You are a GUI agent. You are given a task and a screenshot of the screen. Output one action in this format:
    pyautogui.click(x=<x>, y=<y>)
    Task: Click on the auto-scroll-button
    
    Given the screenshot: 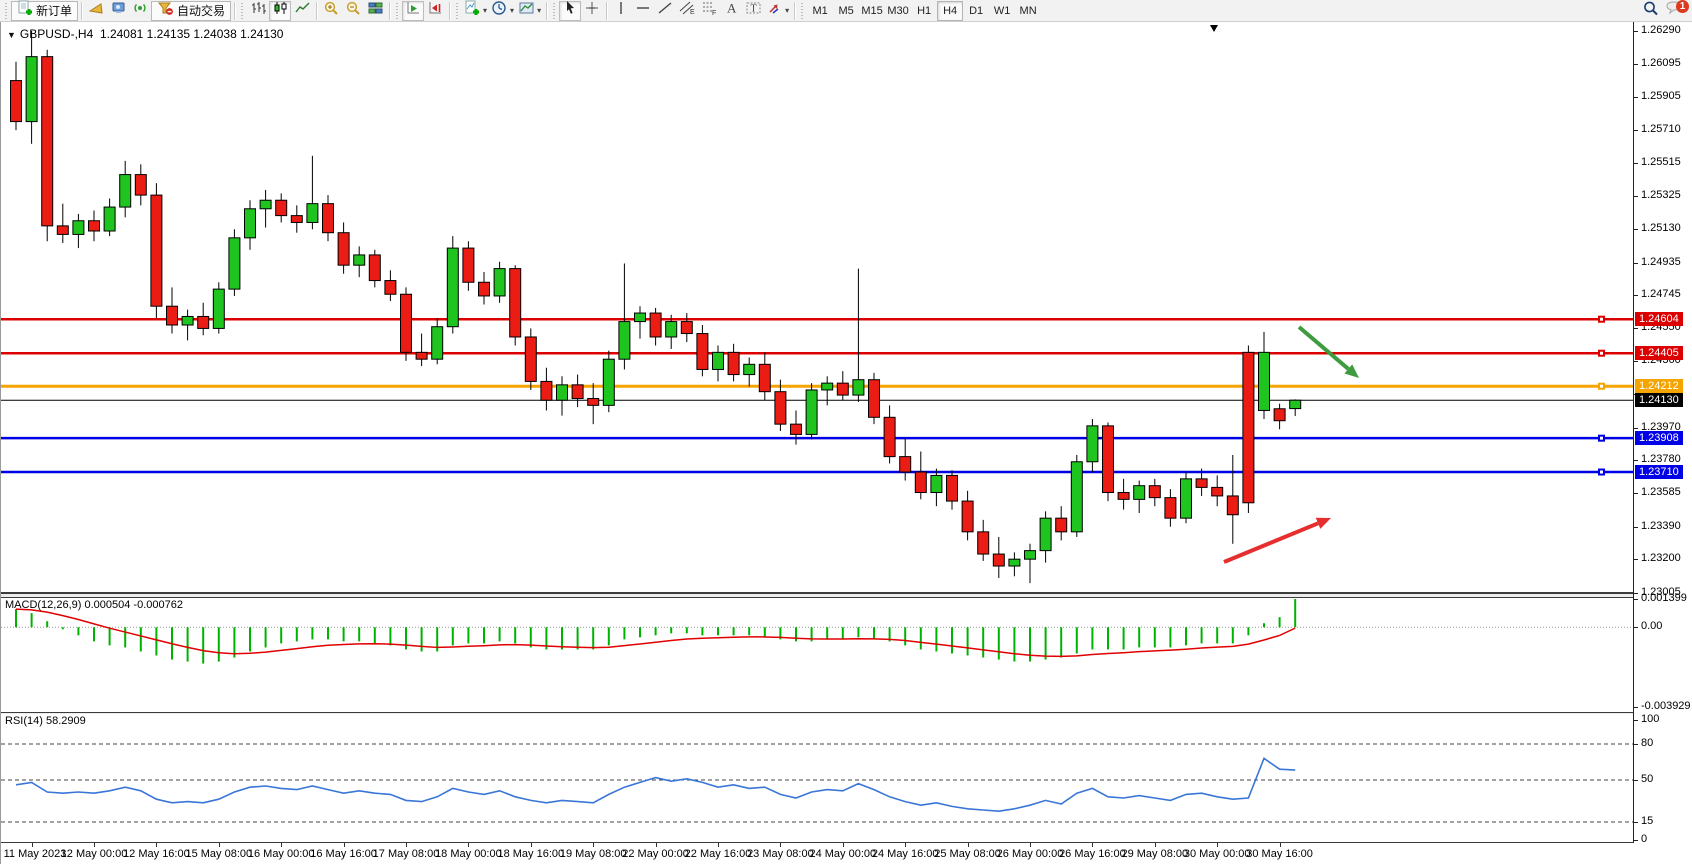 What is the action you would take?
    pyautogui.click(x=413, y=10)
    